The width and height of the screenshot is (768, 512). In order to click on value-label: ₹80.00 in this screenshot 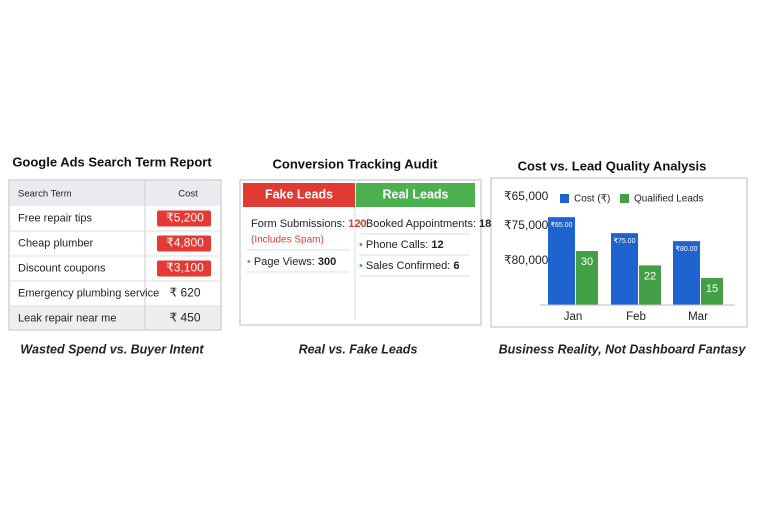, I will do `click(687, 249)`.